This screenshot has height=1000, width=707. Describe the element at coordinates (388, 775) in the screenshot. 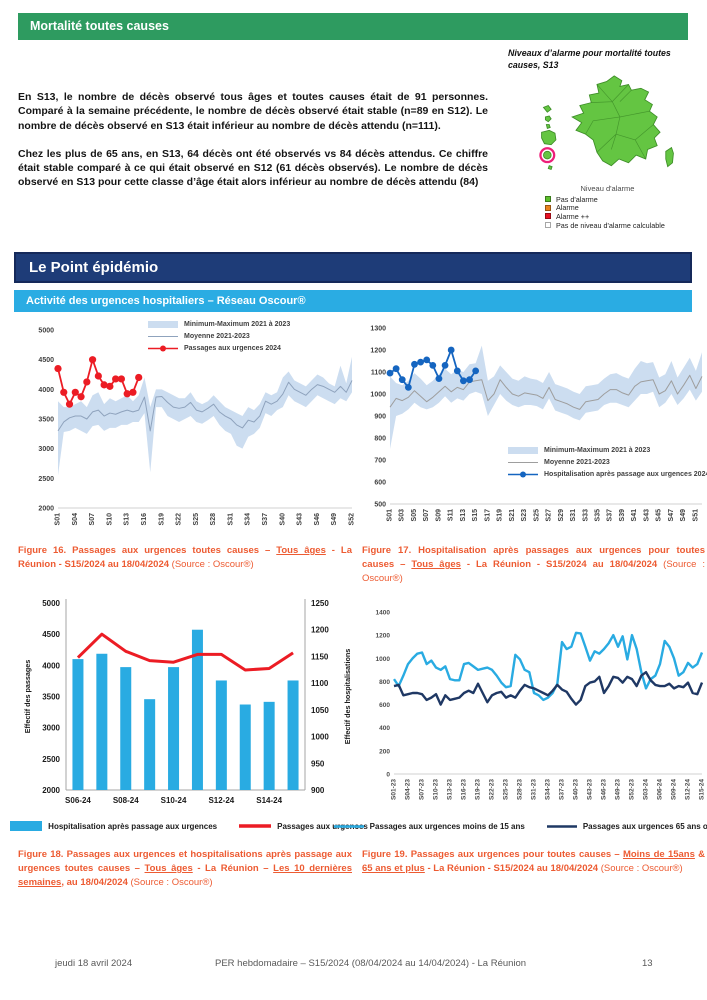

I see `y-tick-label: 0` at that location.